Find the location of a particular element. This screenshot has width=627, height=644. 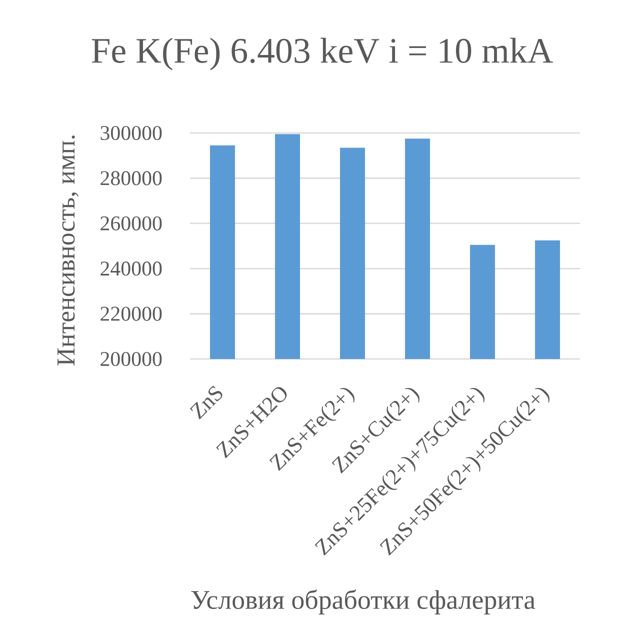

y-tick-label: 280000 is located at coordinates (131, 178).